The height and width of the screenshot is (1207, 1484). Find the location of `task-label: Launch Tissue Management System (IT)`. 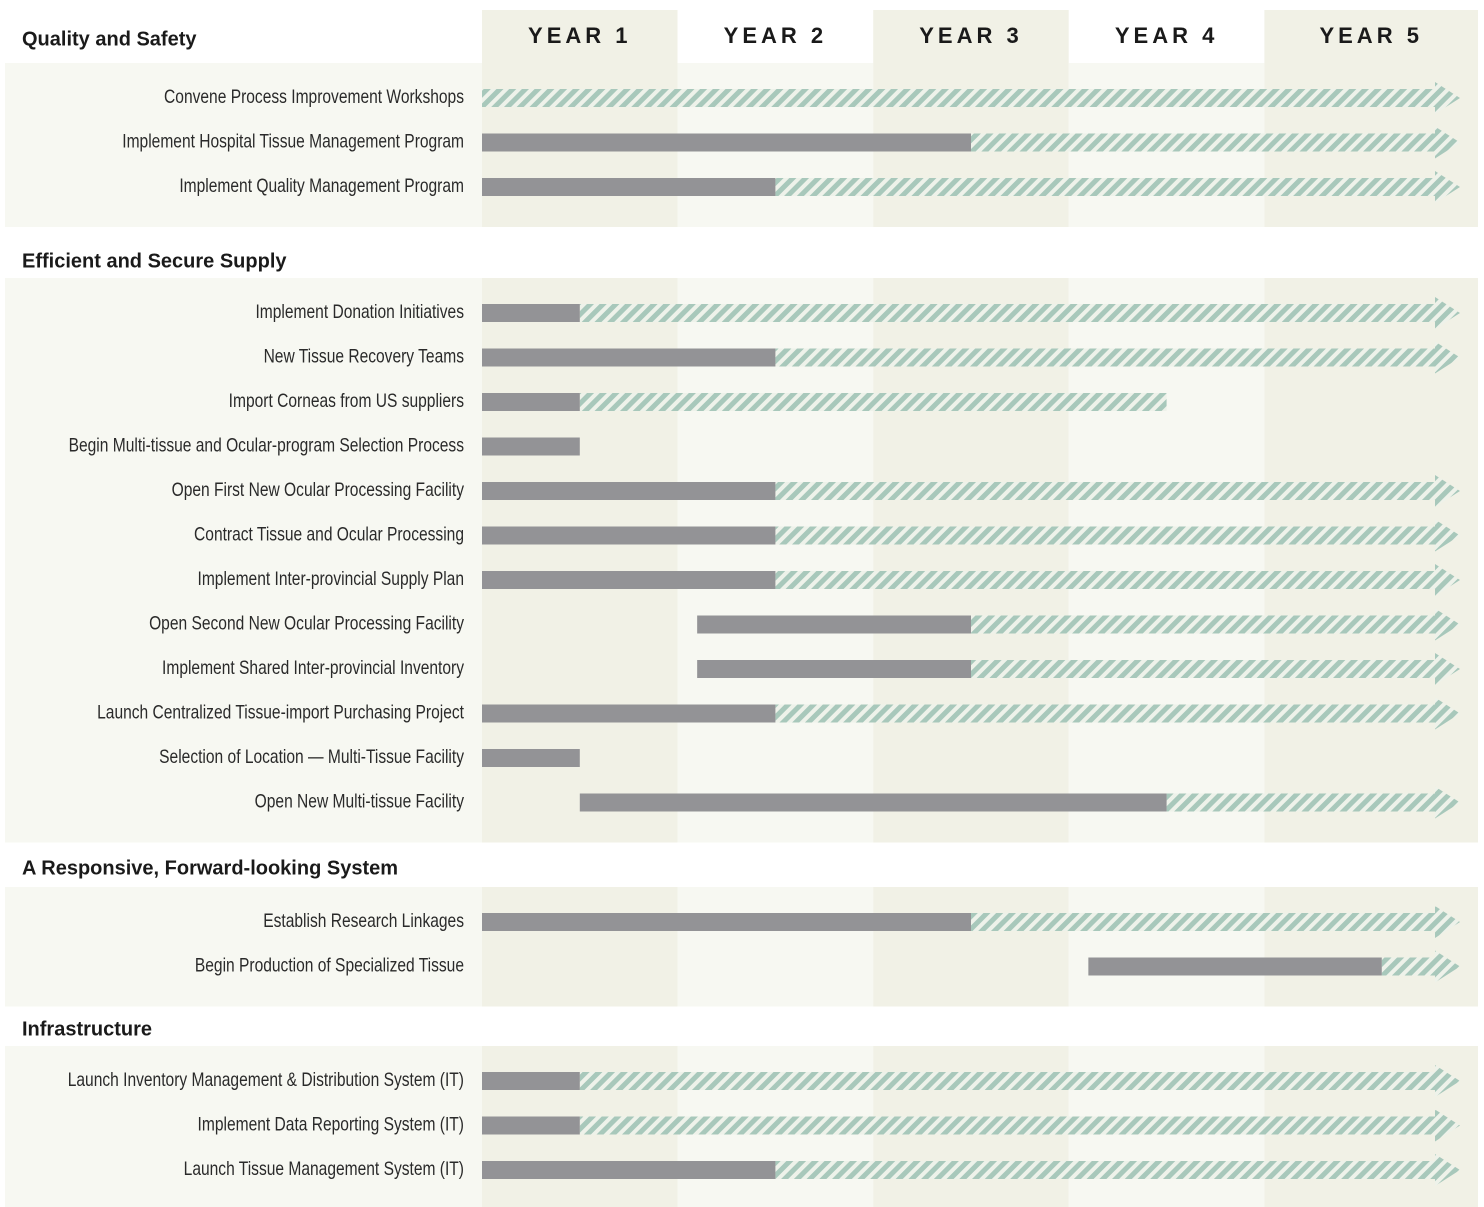

task-label: Launch Tissue Management System (IT) is located at coordinates (324, 1169).